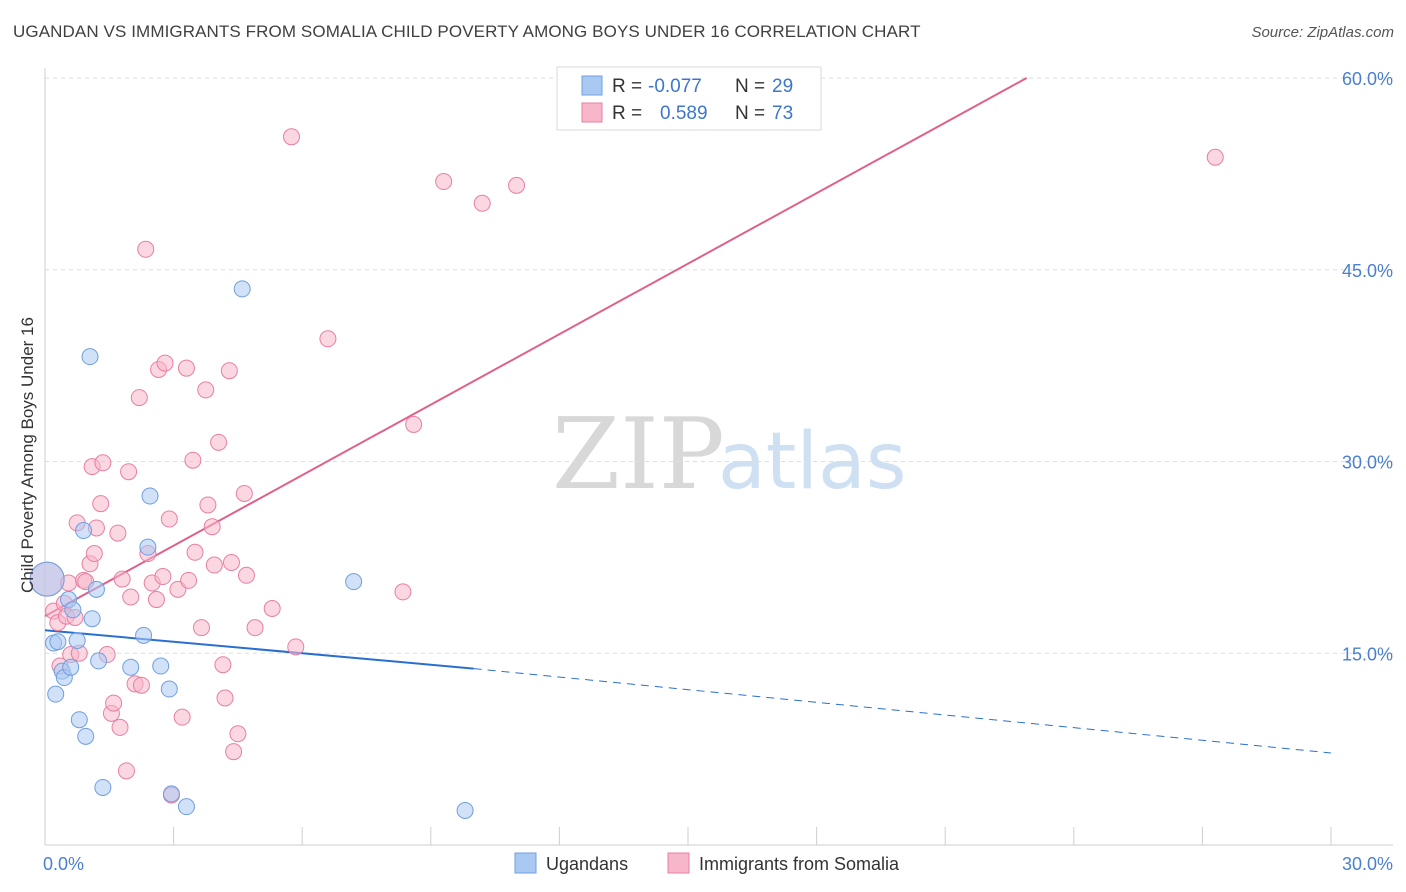 Image resolution: width=1406 pixels, height=892 pixels. Describe the element at coordinates (782, 86) in the screenshot. I see `legend-n-value-1: 29` at that location.